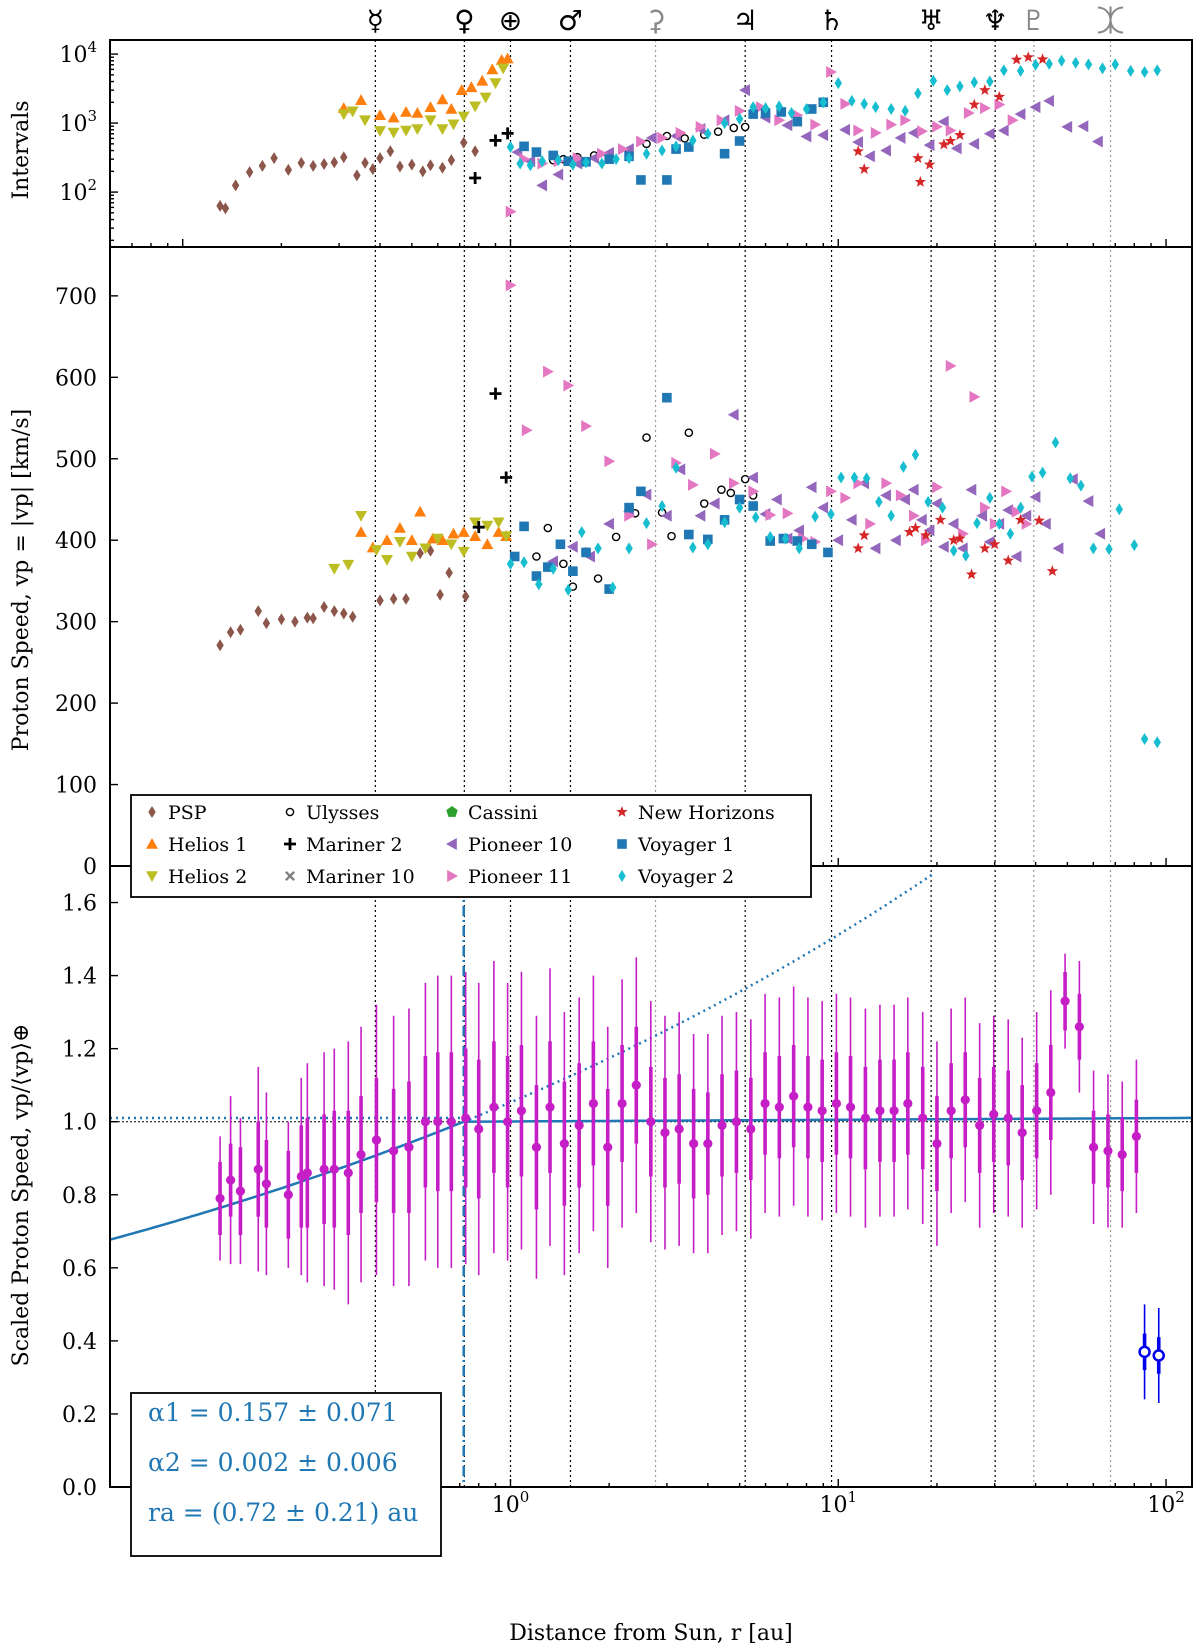 The image size is (1200, 1649). What do you see at coordinates (79, 1196) in the screenshot?
I see `y-tick-label-bot: 0.8` at bounding box center [79, 1196].